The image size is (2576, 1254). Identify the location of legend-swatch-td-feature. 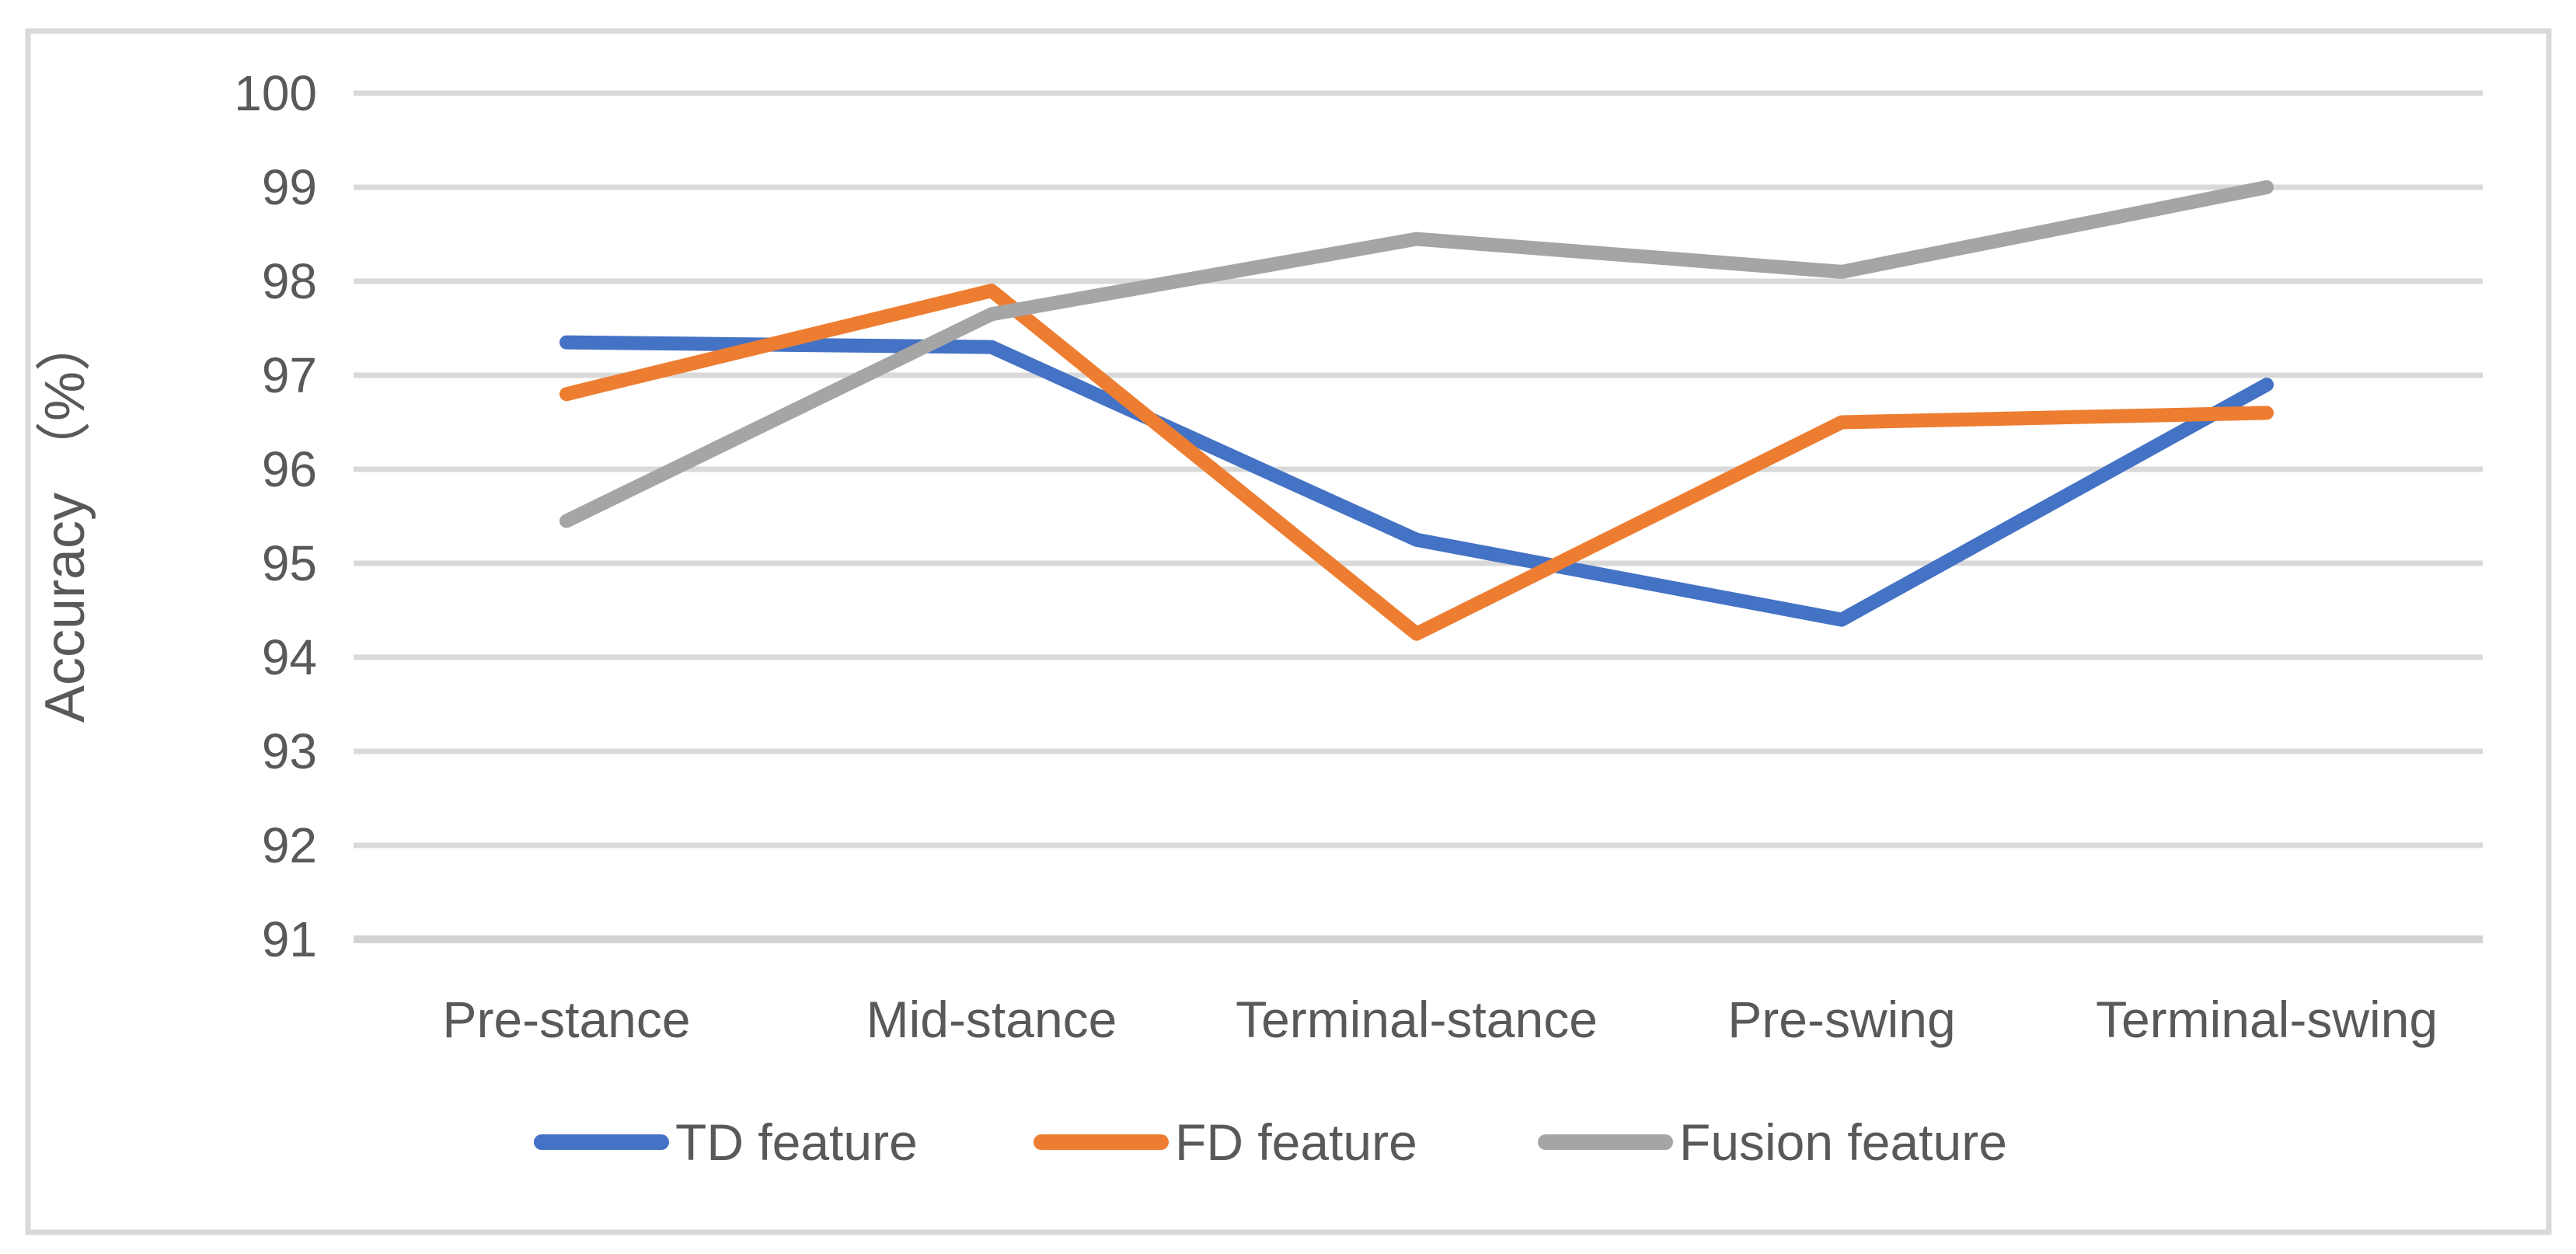
(601, 1142).